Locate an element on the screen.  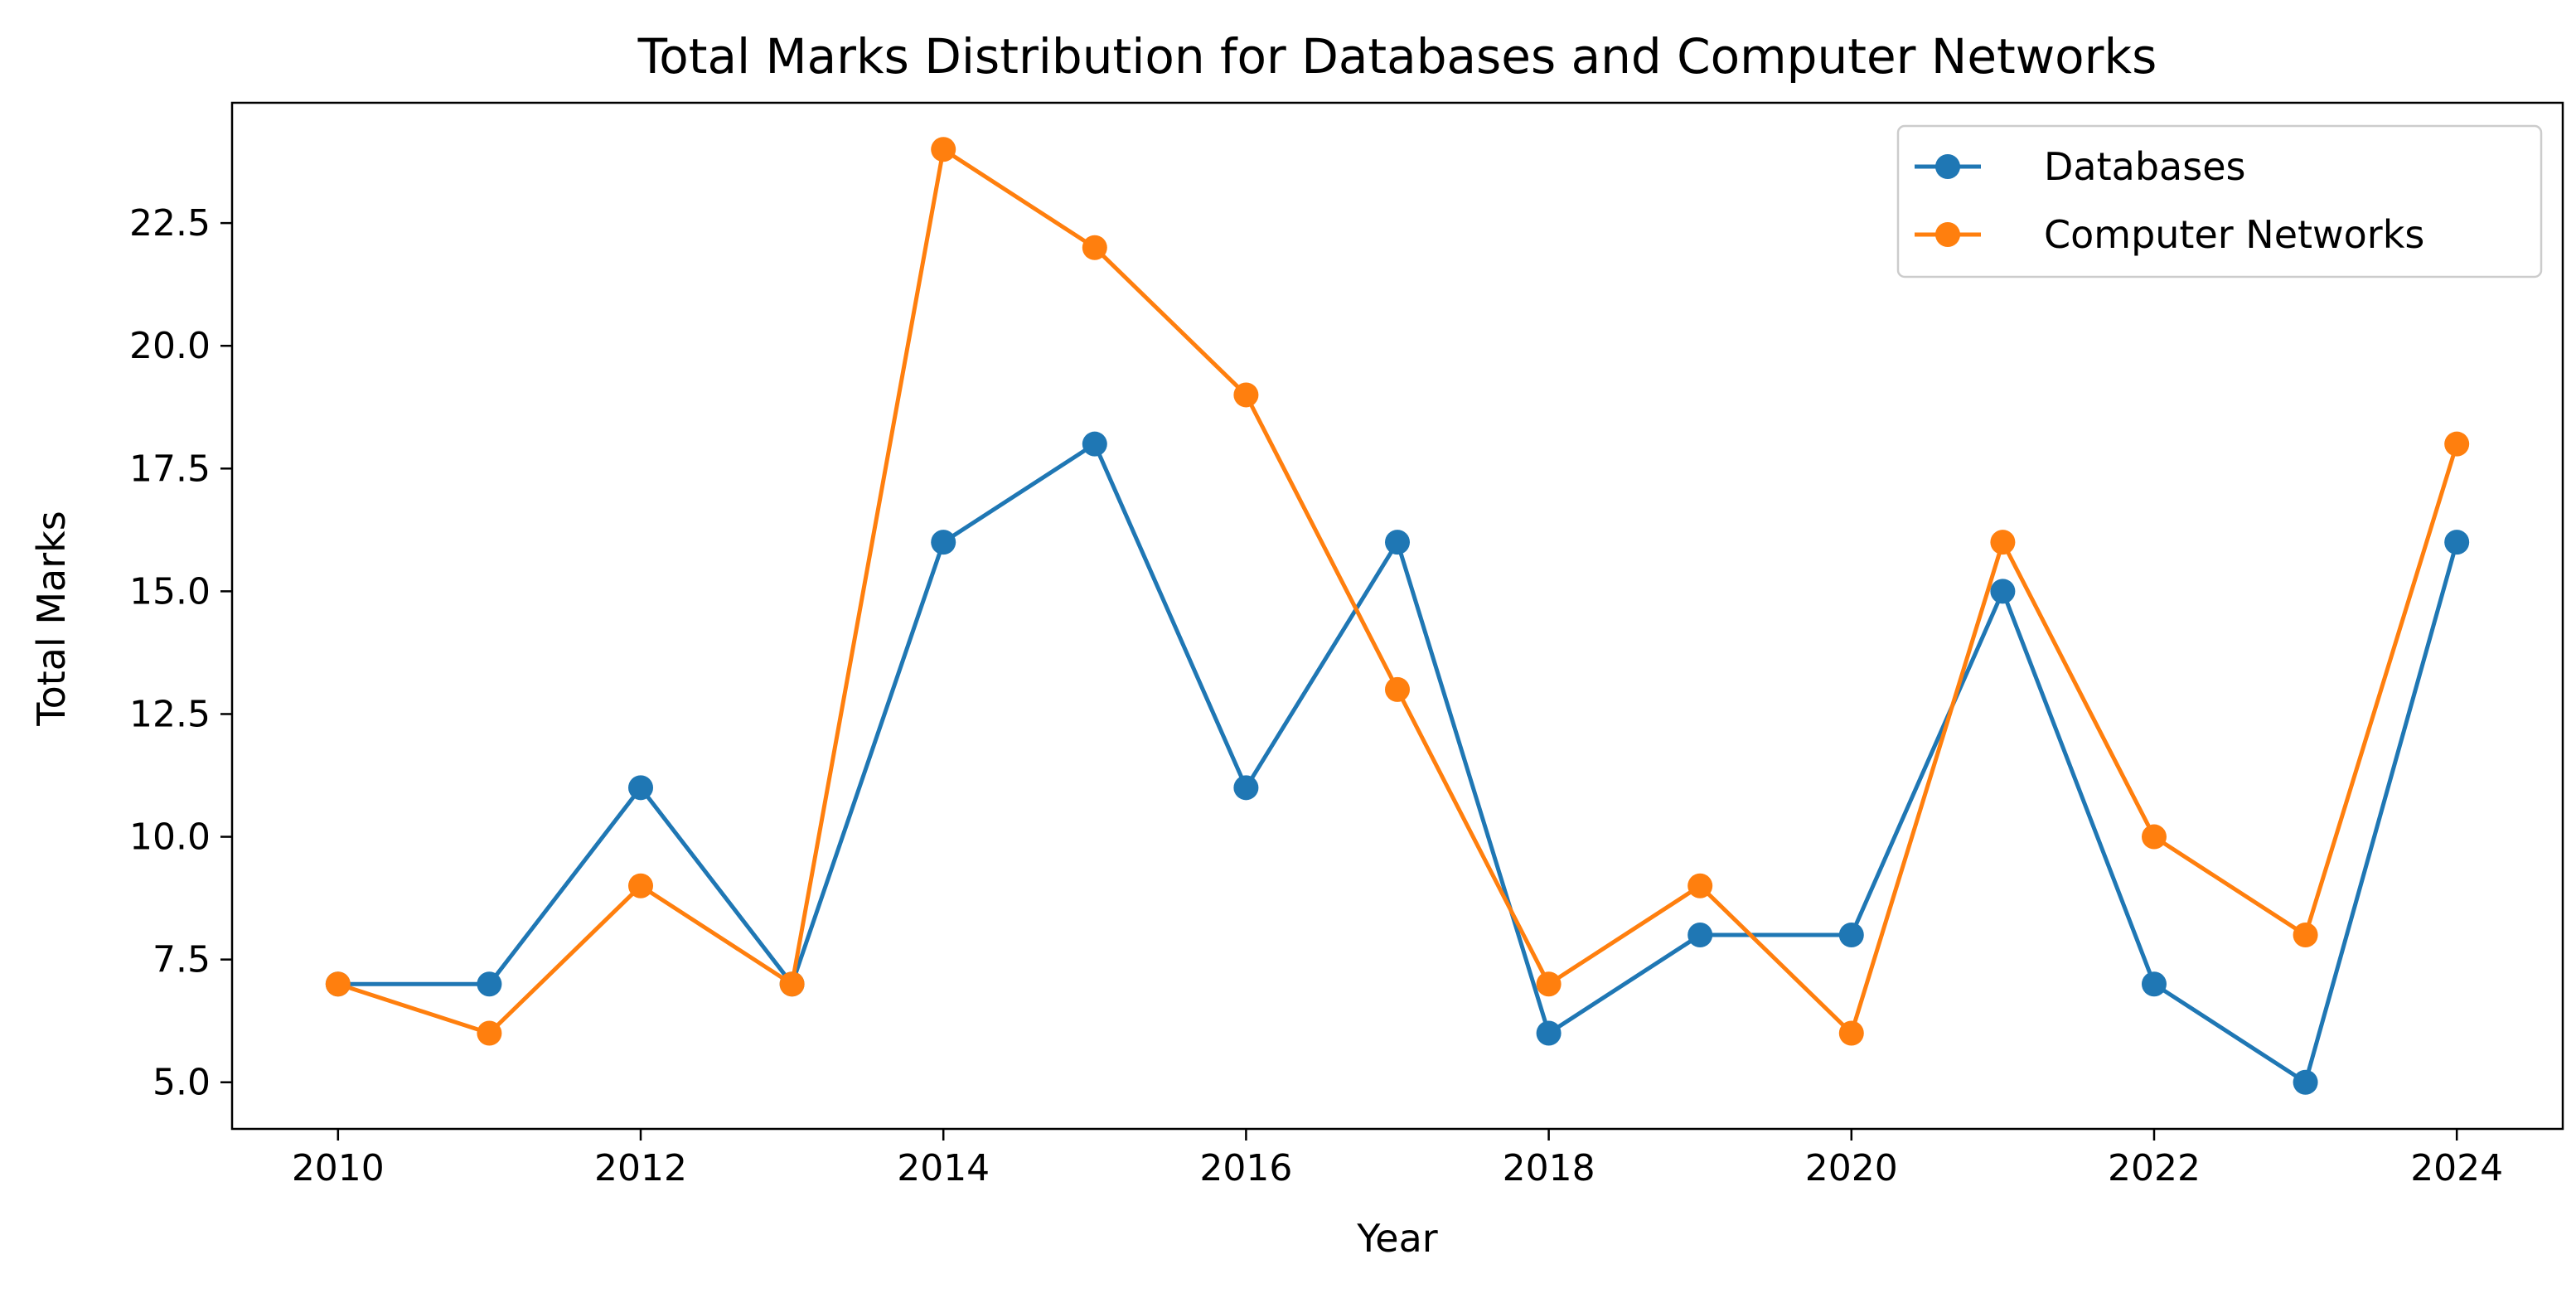
y-tick-label: 17.5 is located at coordinates (170, 469).